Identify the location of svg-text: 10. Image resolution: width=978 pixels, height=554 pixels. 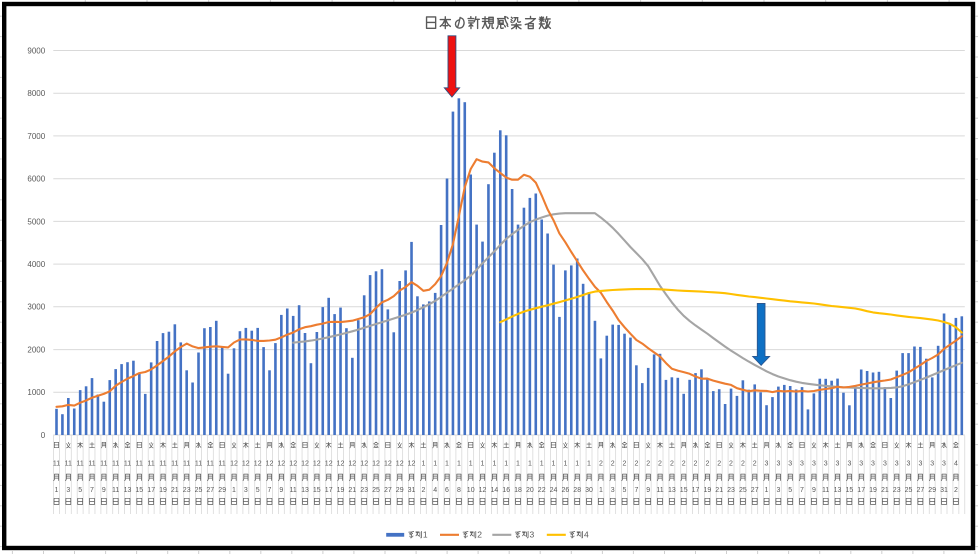
(471, 490).